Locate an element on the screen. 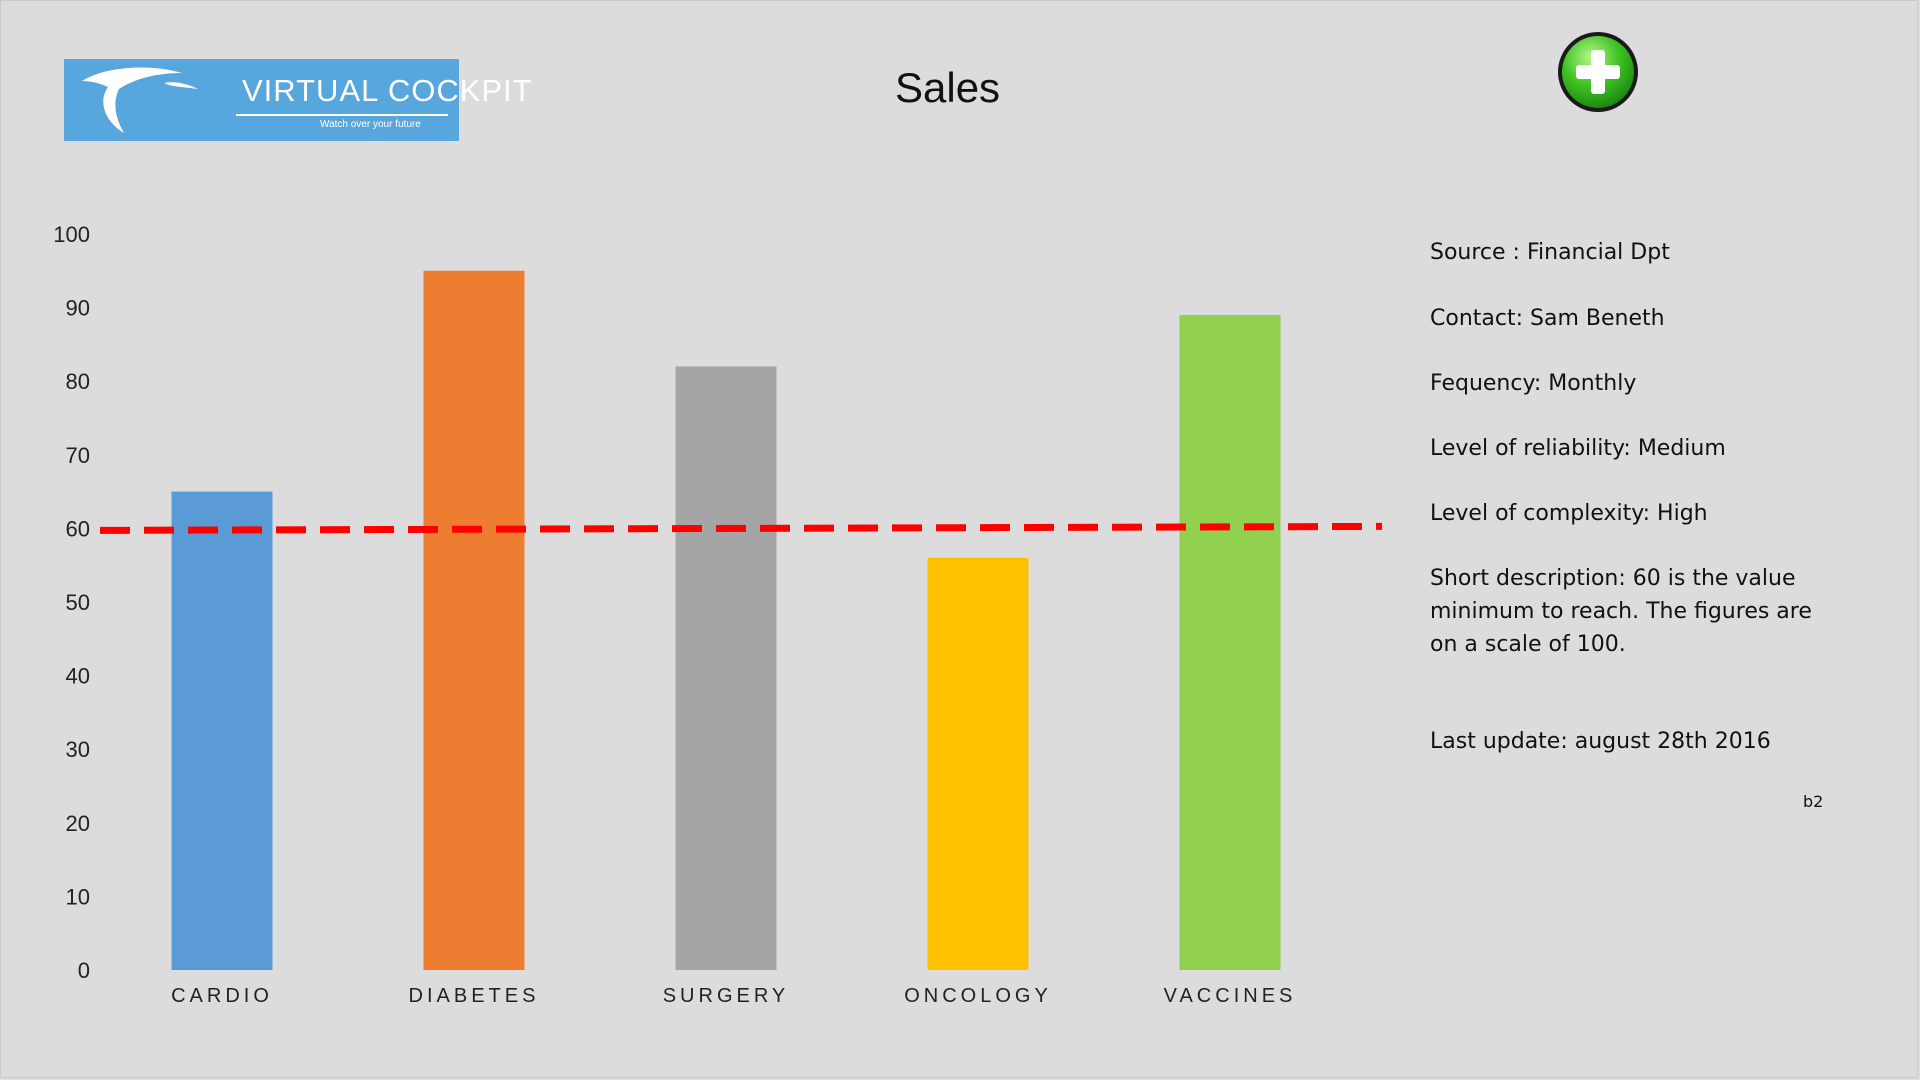 The height and width of the screenshot is (1080, 1920). complexity-text: Level of complexity: High is located at coordinates (1569, 513).